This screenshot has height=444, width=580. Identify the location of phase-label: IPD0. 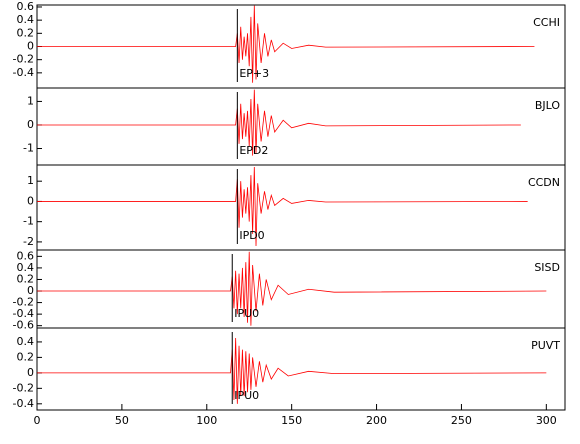
(251, 235).